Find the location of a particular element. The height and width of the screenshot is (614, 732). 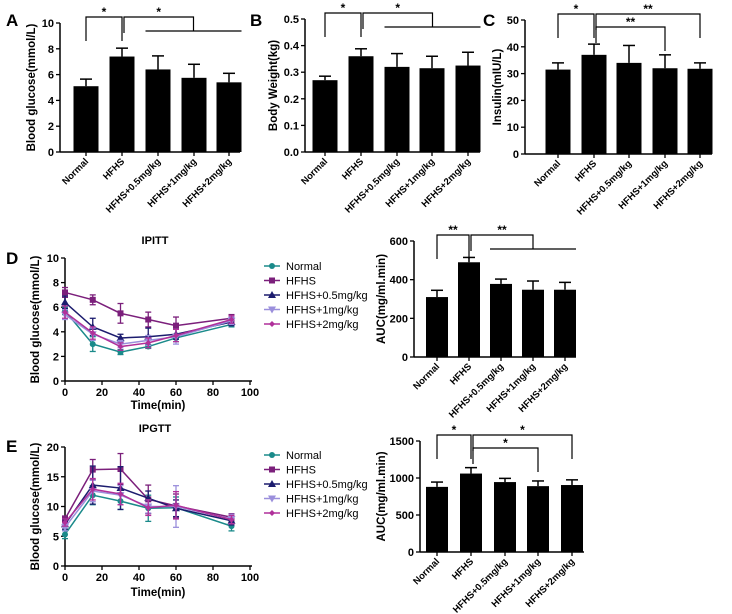

series-line is located at coordinates (148, 504).